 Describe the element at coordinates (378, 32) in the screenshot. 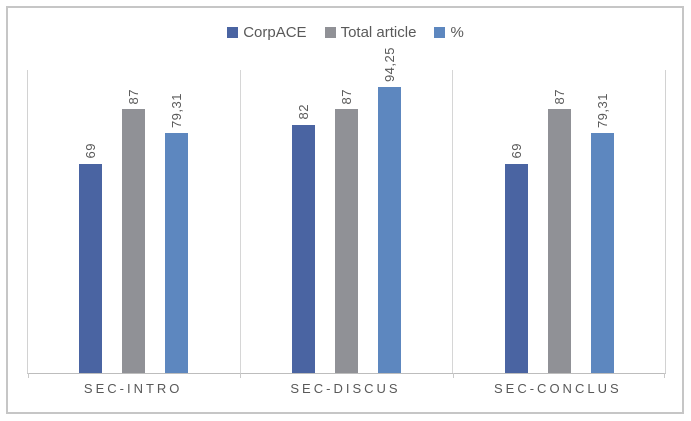

I see `legend-label: Total article` at that location.